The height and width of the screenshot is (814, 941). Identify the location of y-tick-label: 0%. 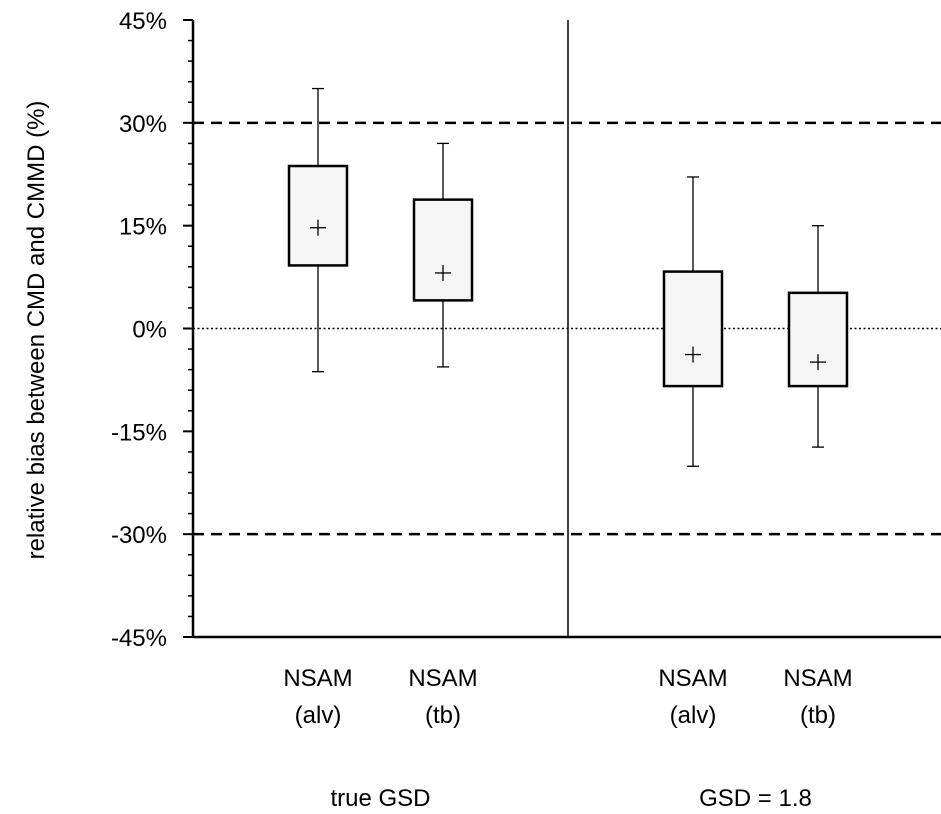
(149, 330).